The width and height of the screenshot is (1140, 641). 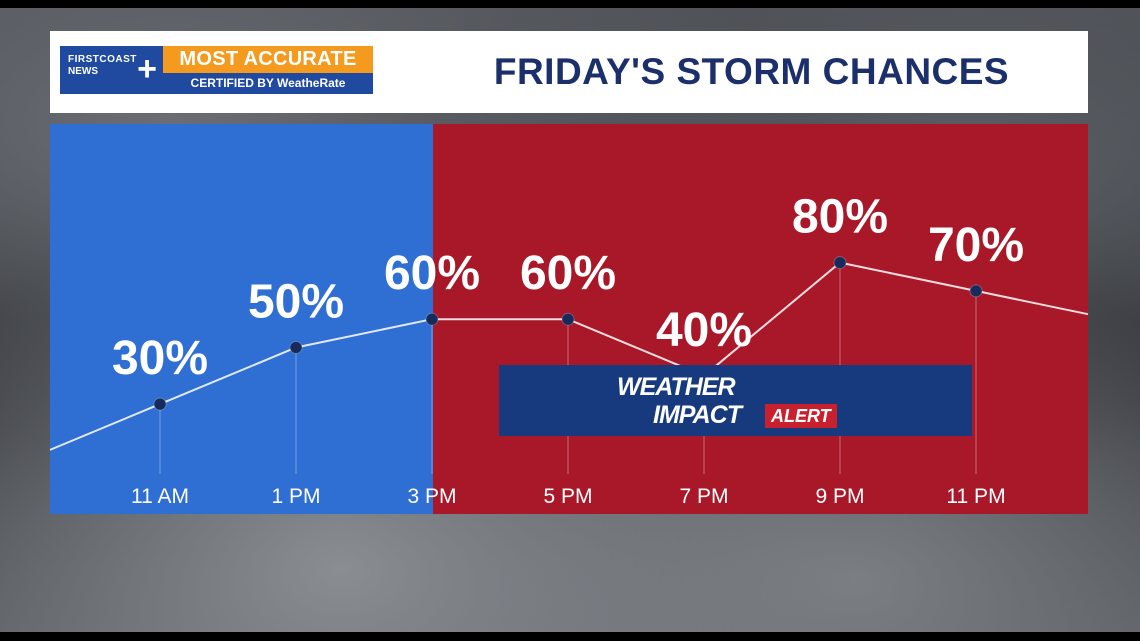 I want to click on data-label: 40%, so click(x=704, y=330).